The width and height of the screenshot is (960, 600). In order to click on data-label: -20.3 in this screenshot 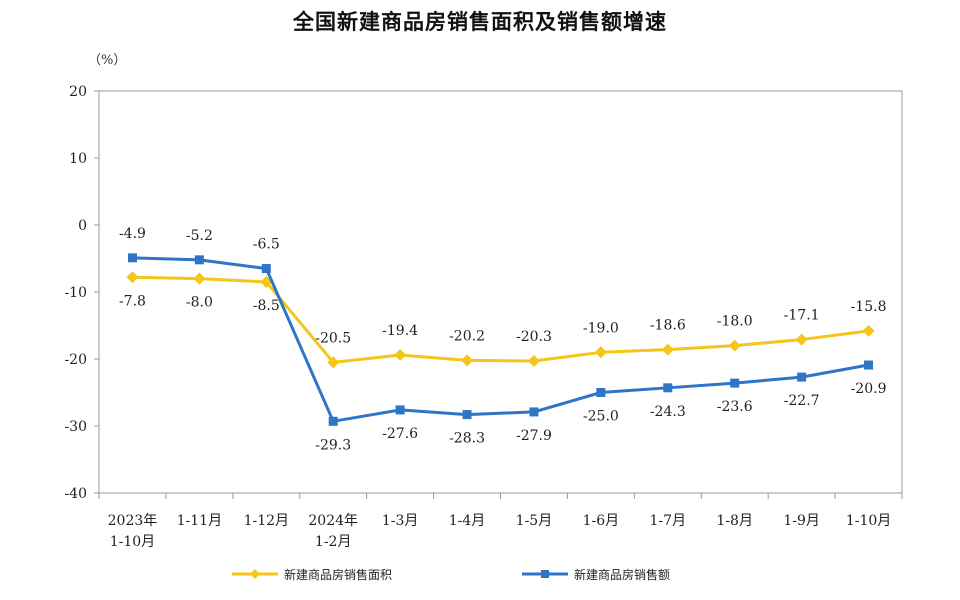, I will do `click(534, 337)`.